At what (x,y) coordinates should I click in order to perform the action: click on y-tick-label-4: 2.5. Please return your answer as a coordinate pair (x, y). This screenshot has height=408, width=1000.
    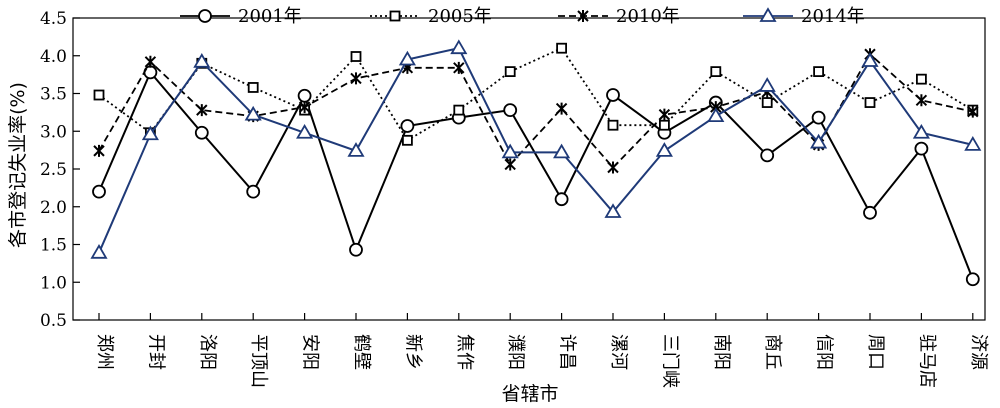
    Looking at the image, I should click on (53, 170).